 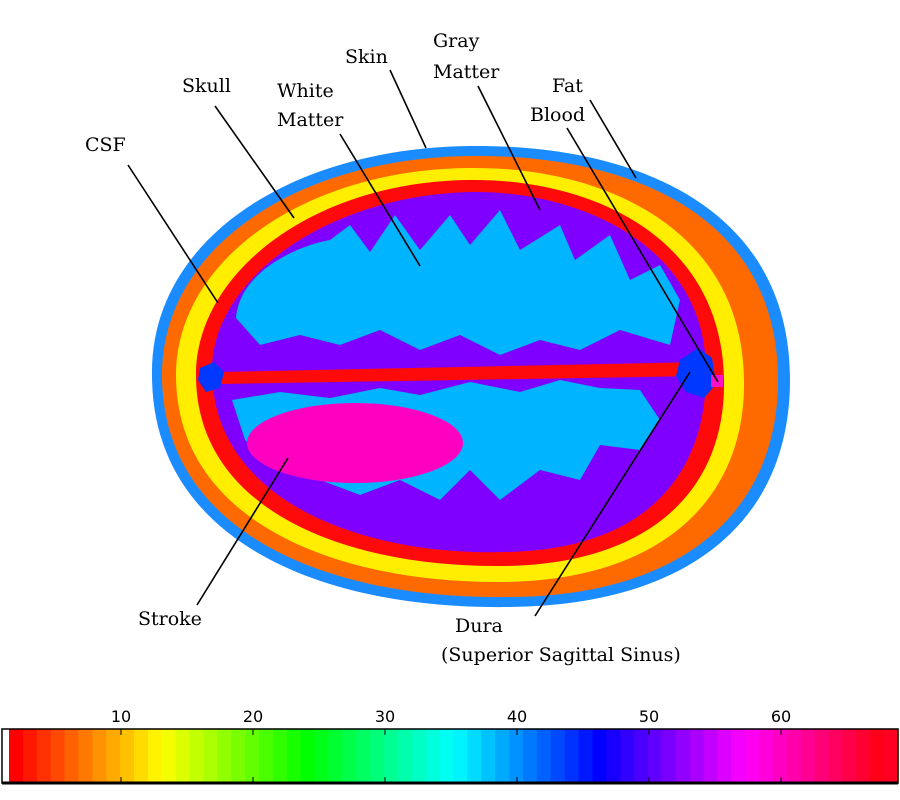 I want to click on stroke-label: Stroke, so click(x=170, y=619).